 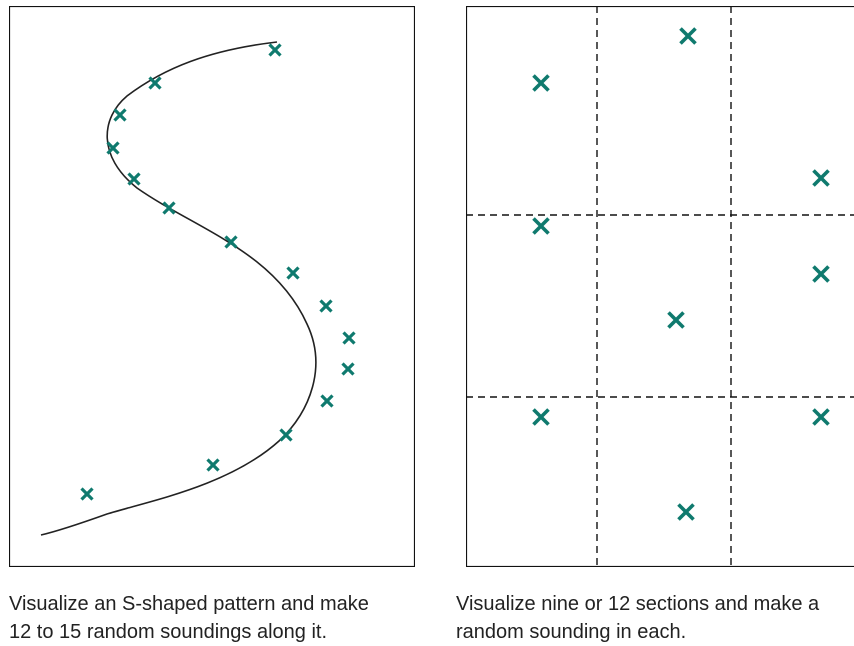 I want to click on left-caption-line-2: 12 to 15 random soundings along it., so click(x=209, y=632).